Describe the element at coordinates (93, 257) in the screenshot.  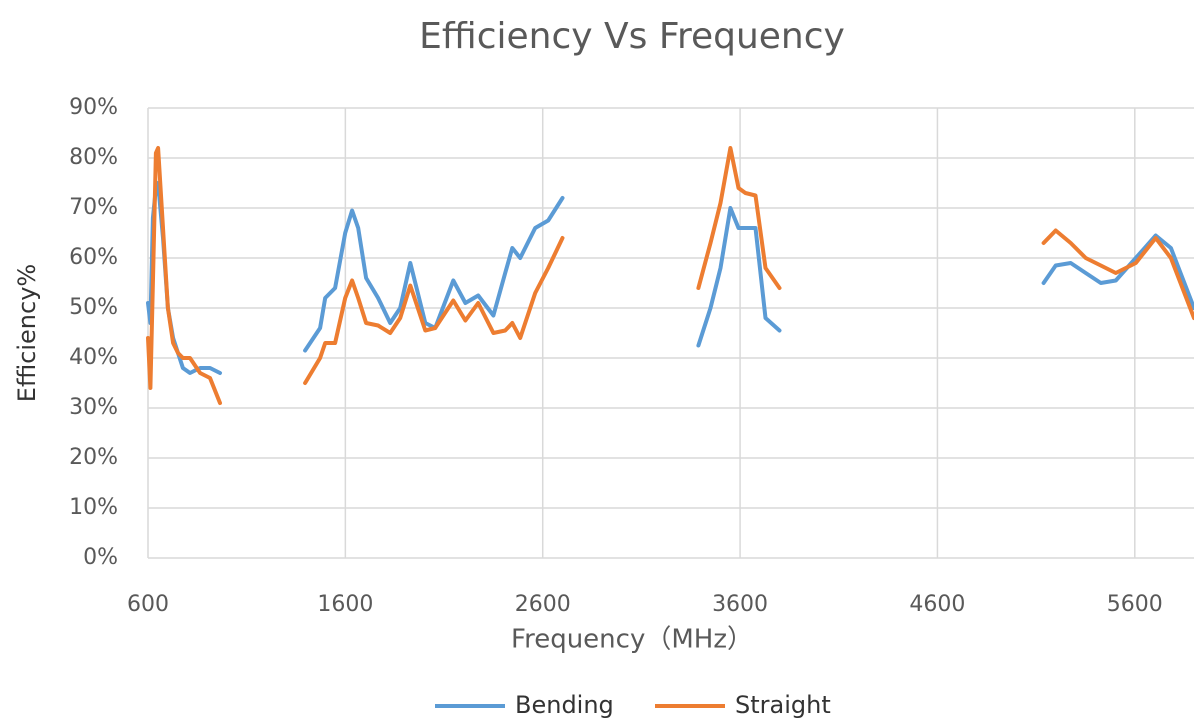
I see `y-tick-label: 60%` at that location.